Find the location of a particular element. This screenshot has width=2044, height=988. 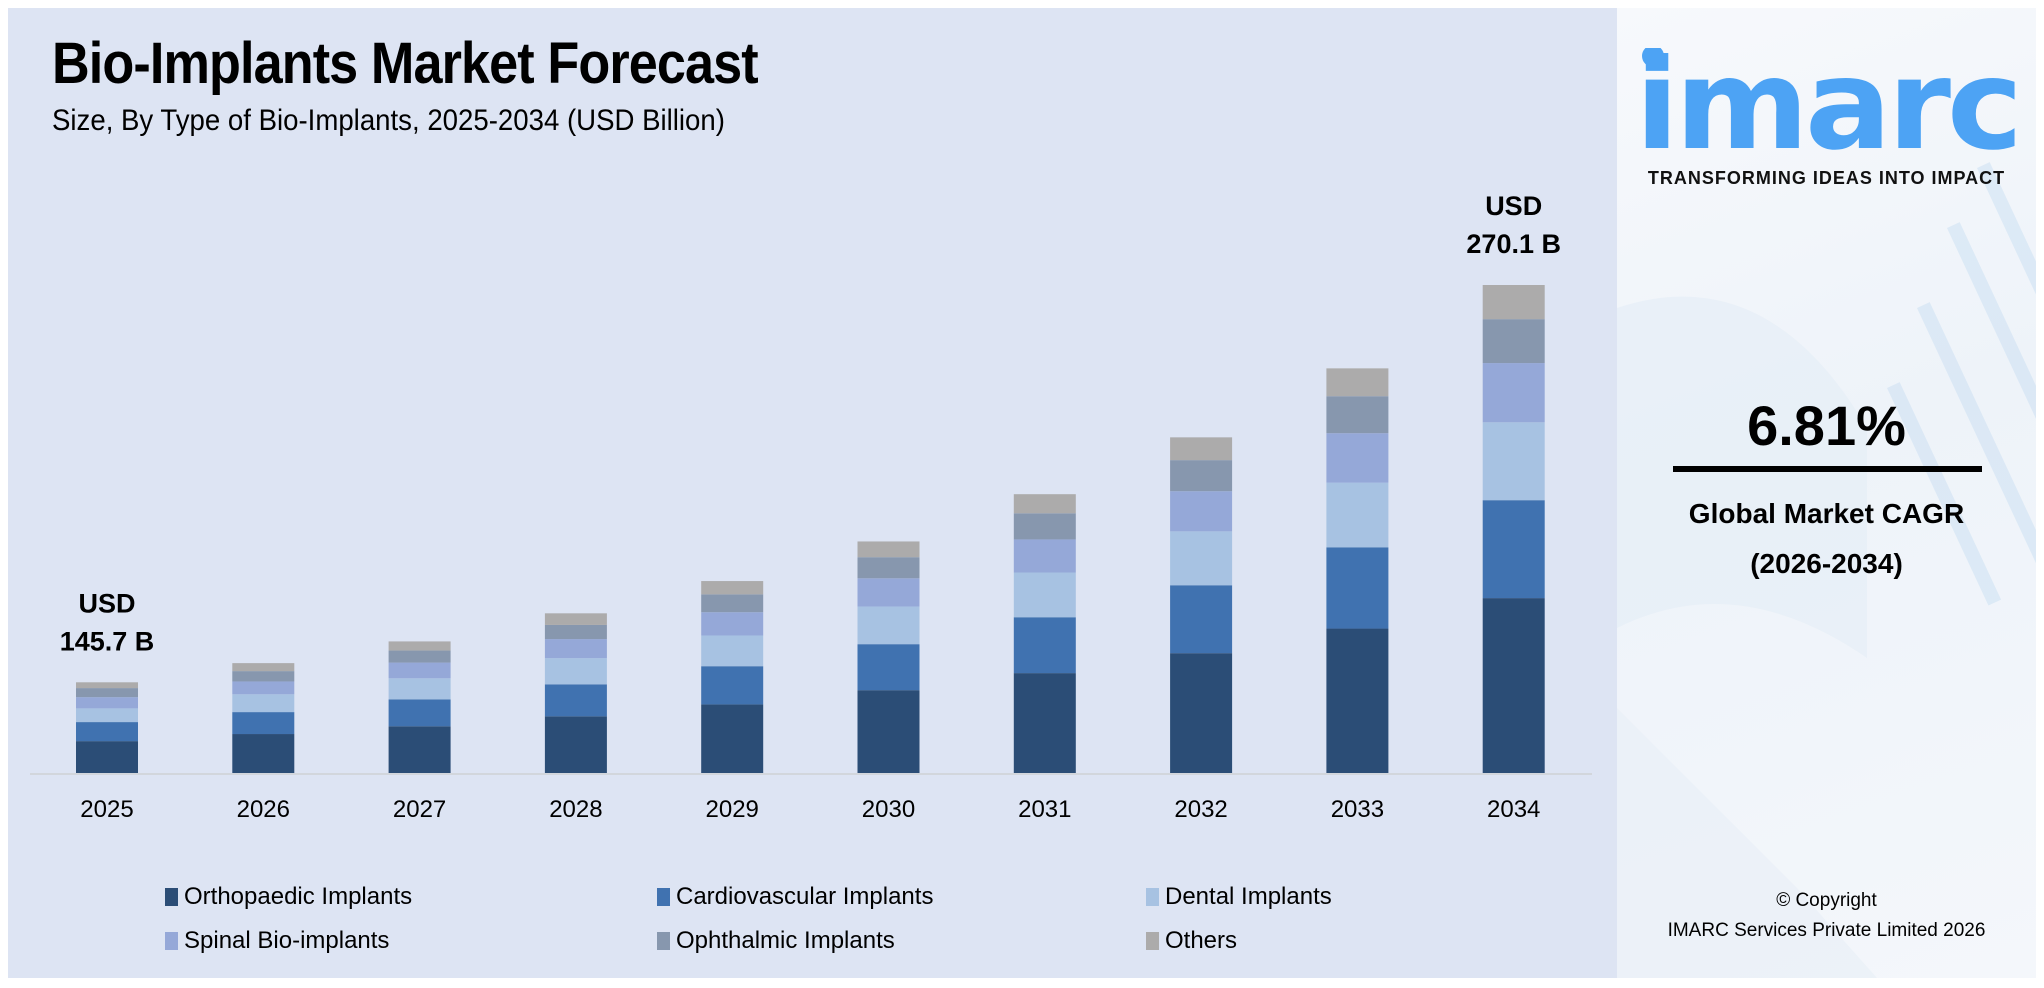

x-tick-label: 2032 is located at coordinates (1200, 809).